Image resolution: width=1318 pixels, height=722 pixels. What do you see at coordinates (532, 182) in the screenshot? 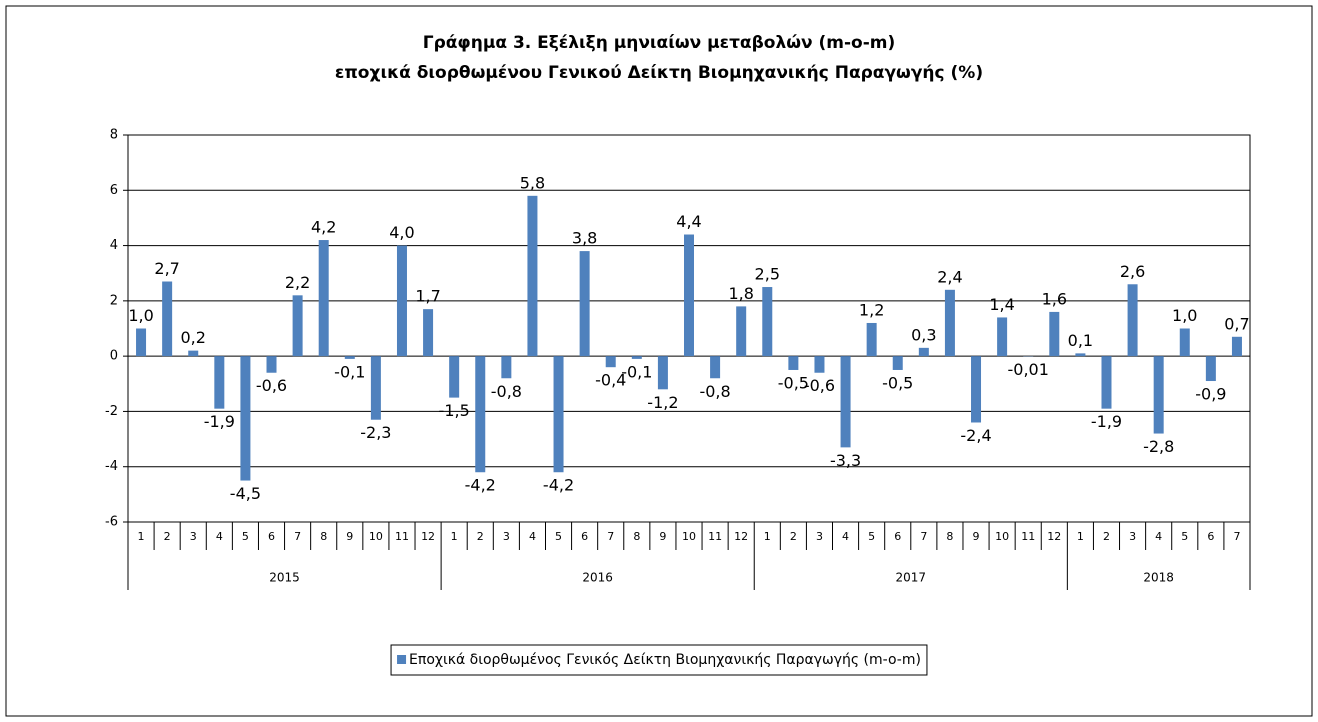
I see `data-label: 5,8` at bounding box center [532, 182].